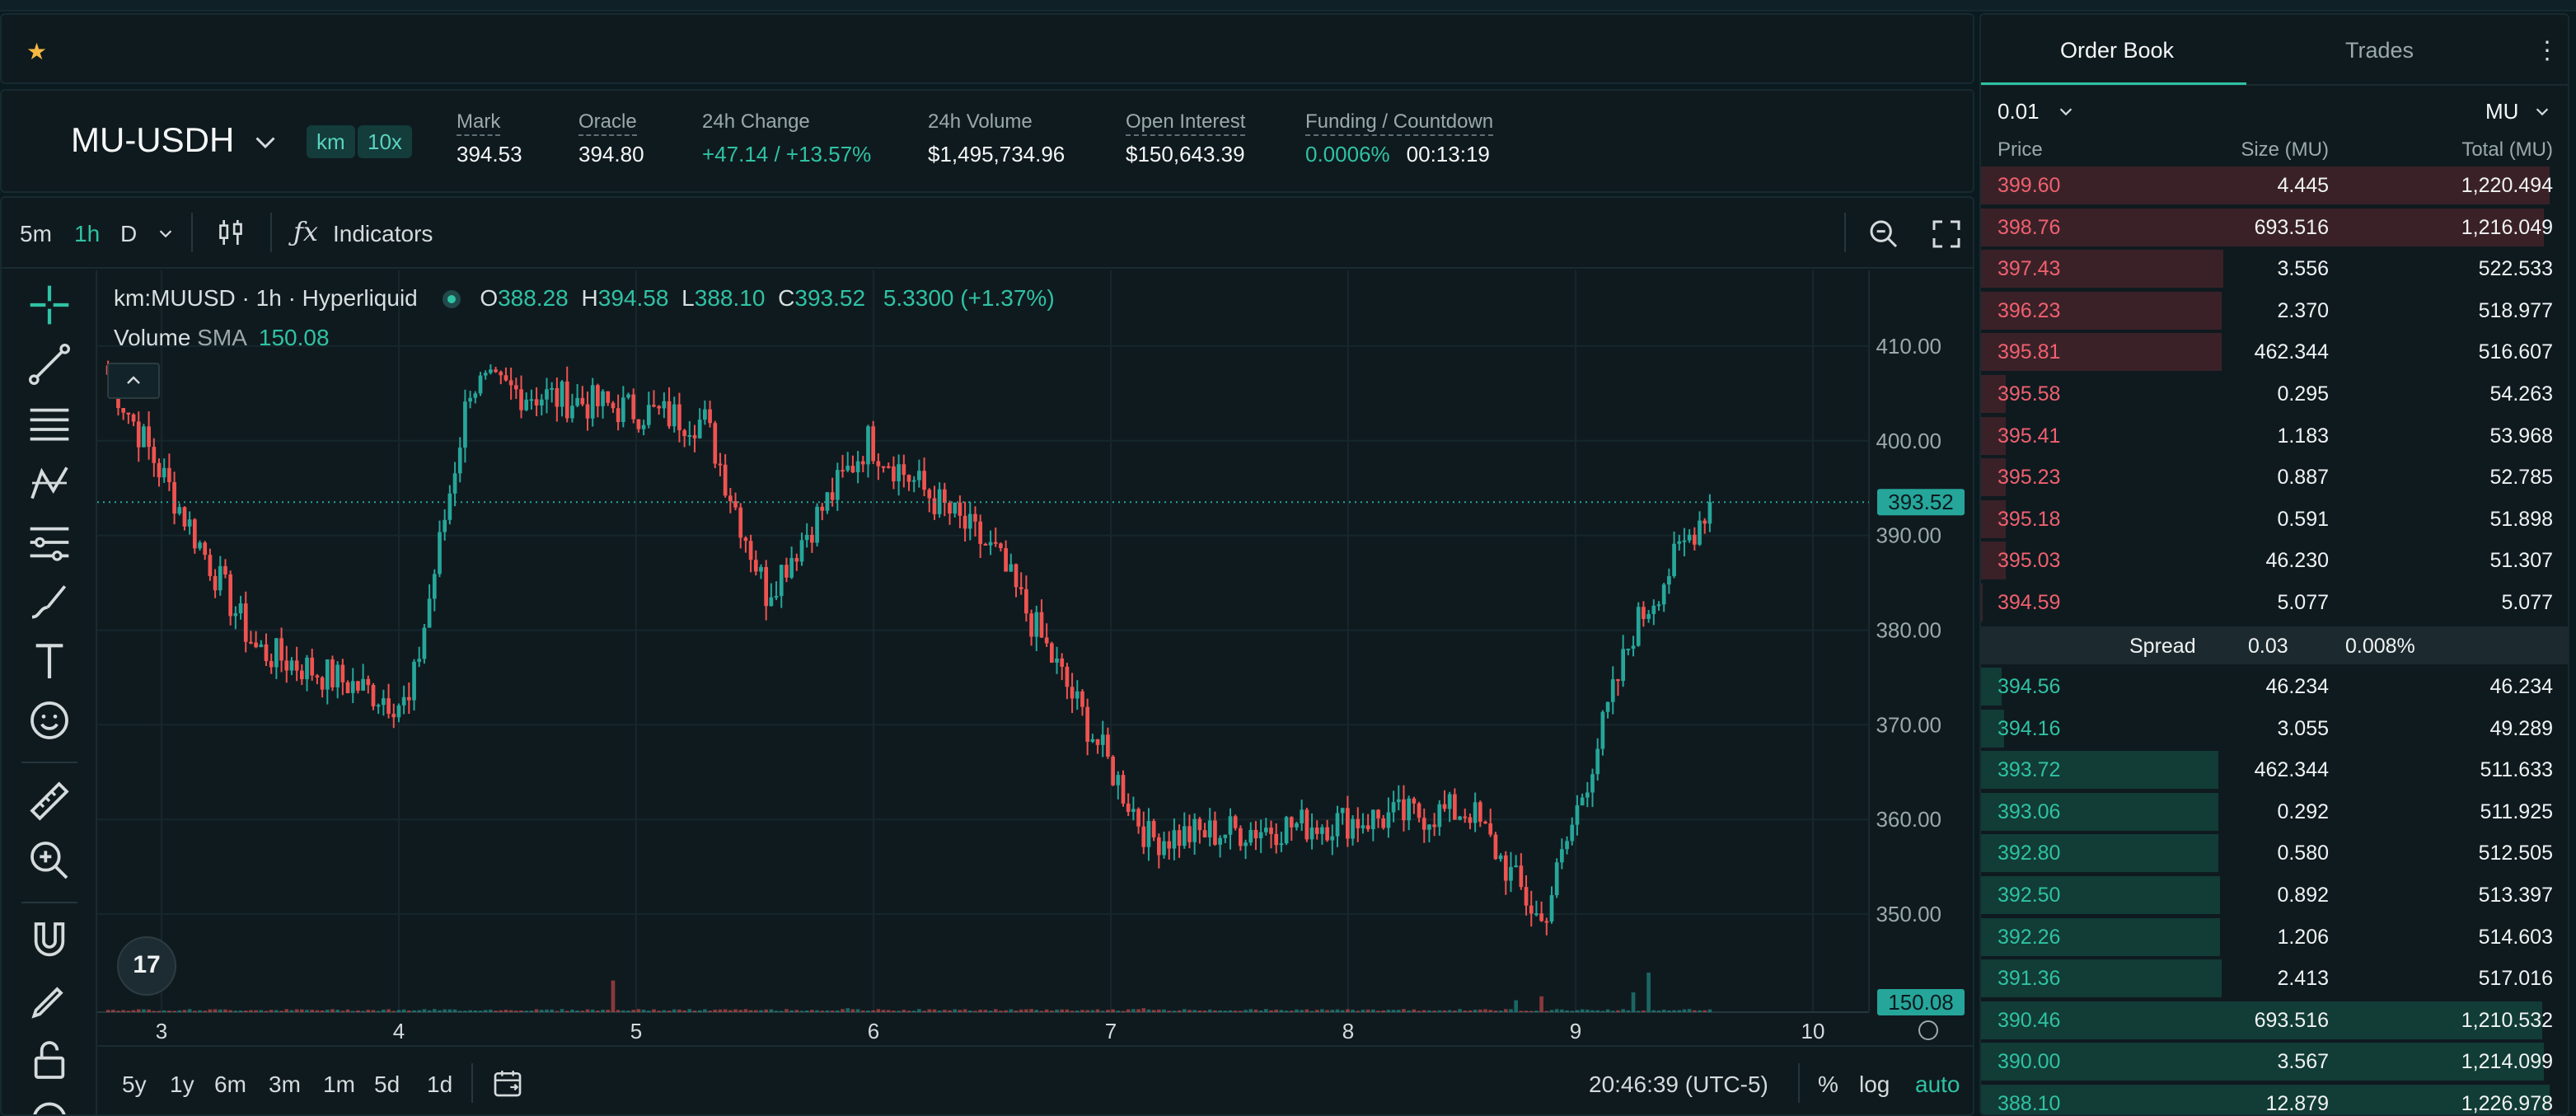 This screenshot has width=2576, height=1116. What do you see at coordinates (383, 233) in the screenshot?
I see `indicators-button: Indicators` at bounding box center [383, 233].